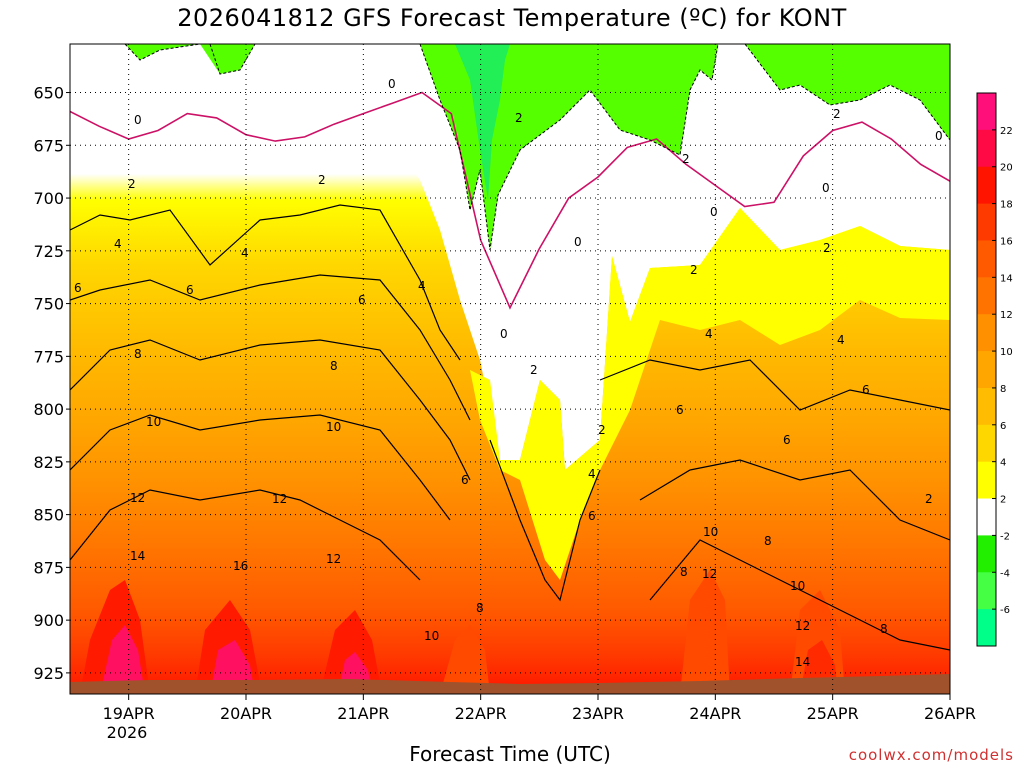  Describe the element at coordinates (799, 595) in the screenshot. I see `contour-10-east` at that location.